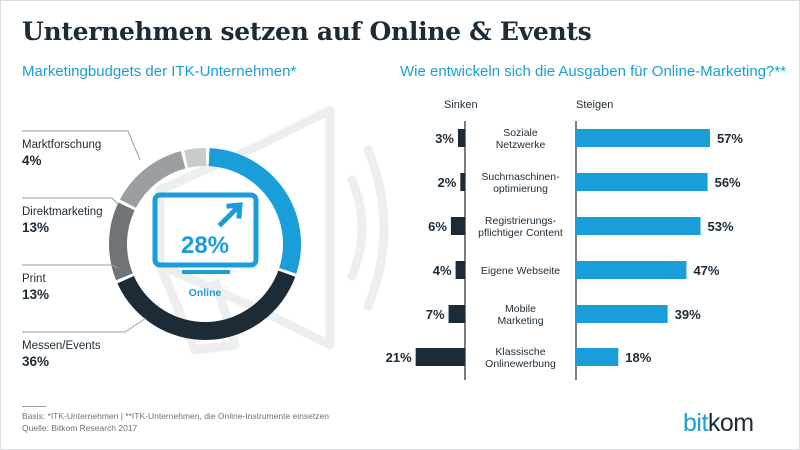  I want to click on donut-slice-direktmarketing, so click(152, 179).